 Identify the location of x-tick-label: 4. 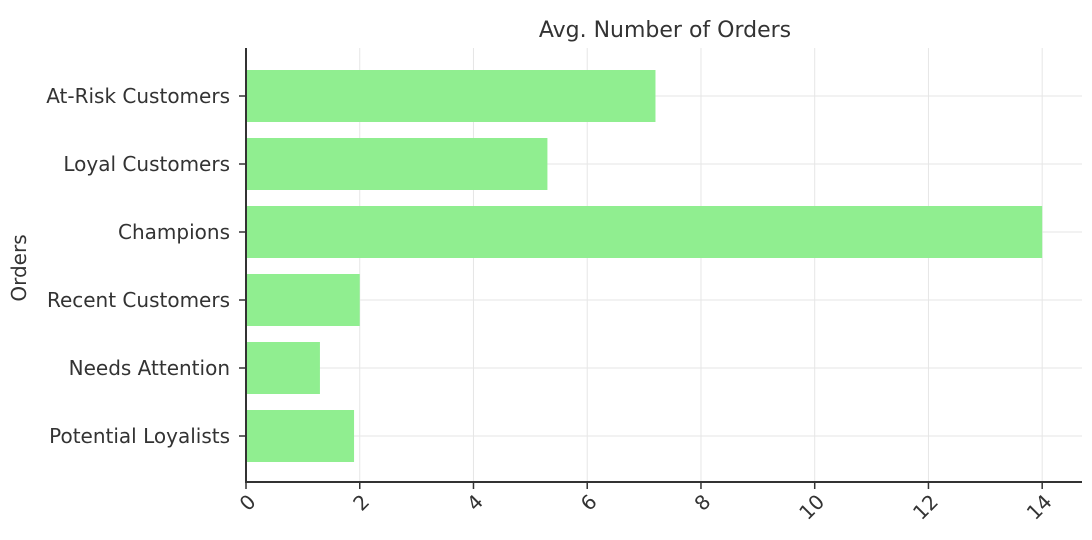
(475, 503).